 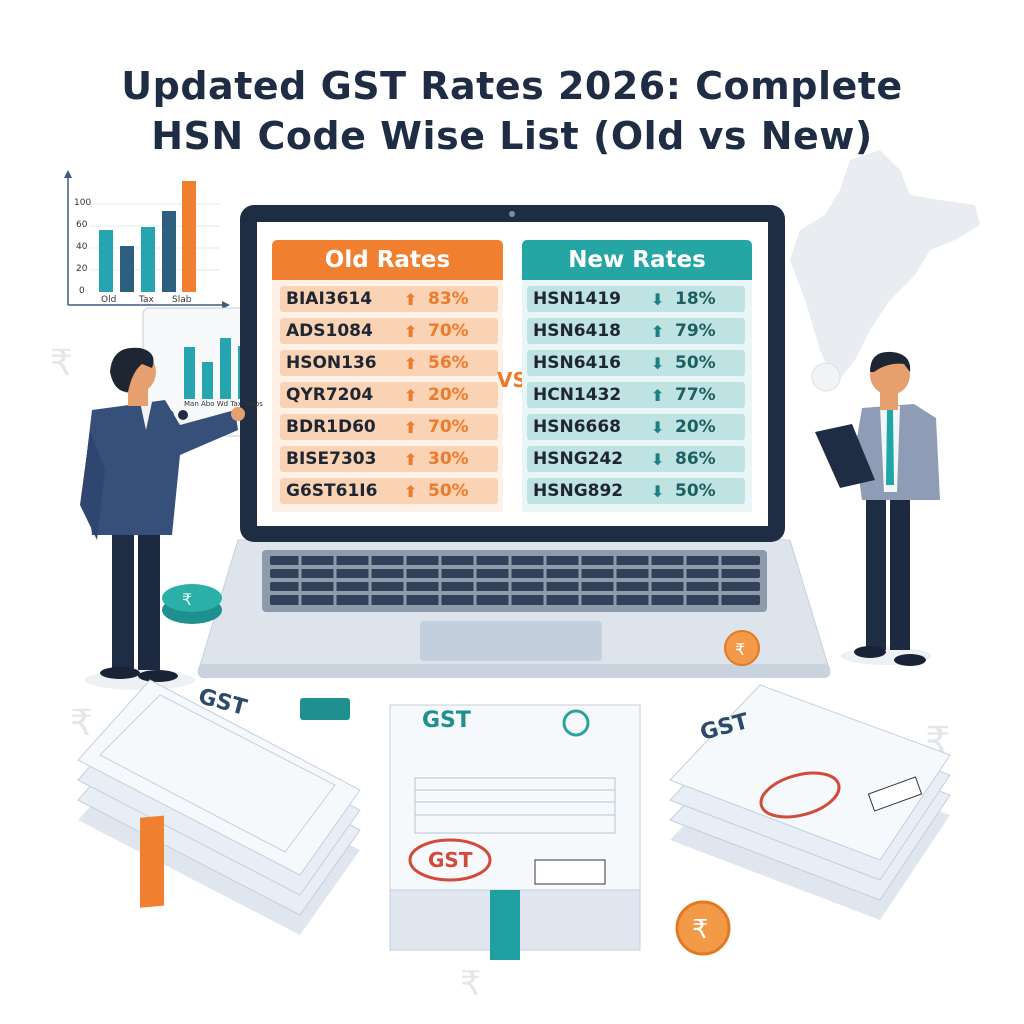 What do you see at coordinates (511, 641) in the screenshot?
I see `touchpad` at bounding box center [511, 641].